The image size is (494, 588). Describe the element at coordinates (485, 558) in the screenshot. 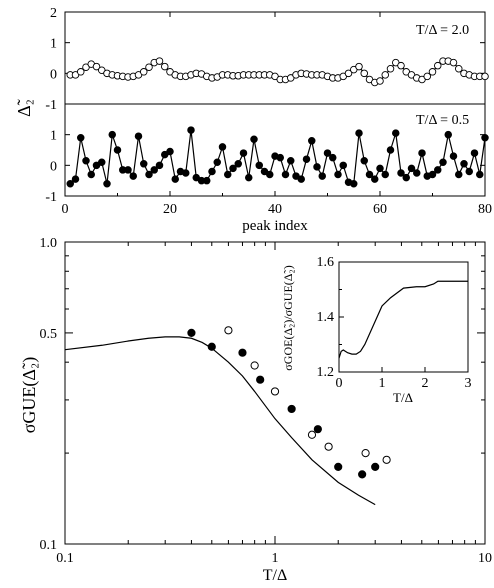

I see `main-xtick-label: 10` at that location.